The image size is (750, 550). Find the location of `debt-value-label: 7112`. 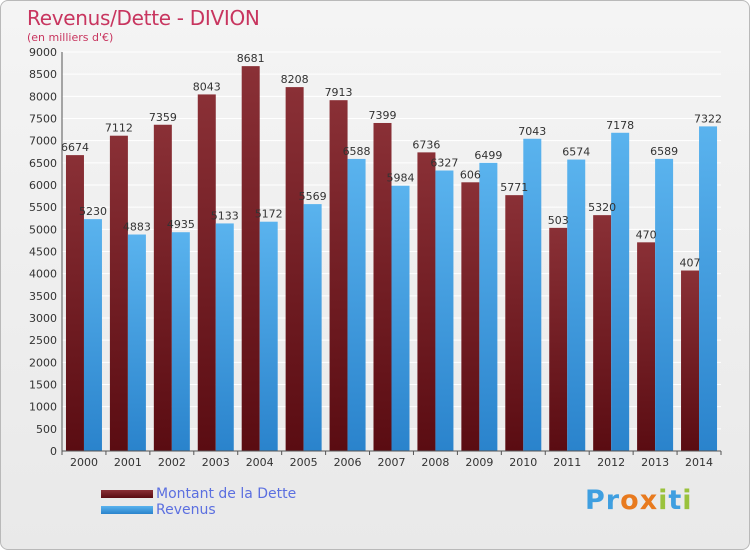

debt-value-label: 7112 is located at coordinates (119, 128).